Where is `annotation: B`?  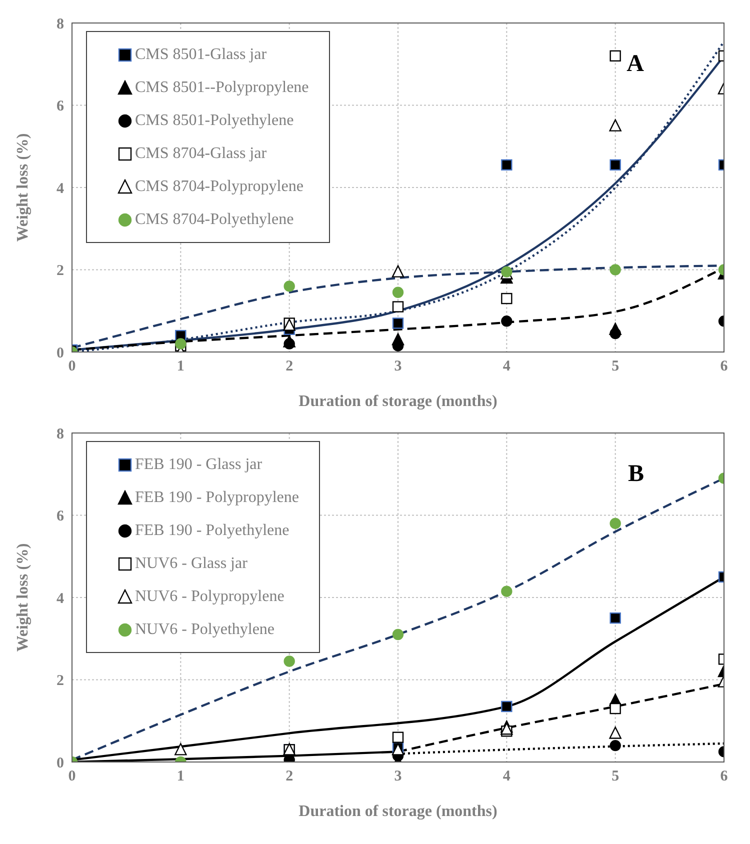
annotation: B is located at coordinates (636, 474).